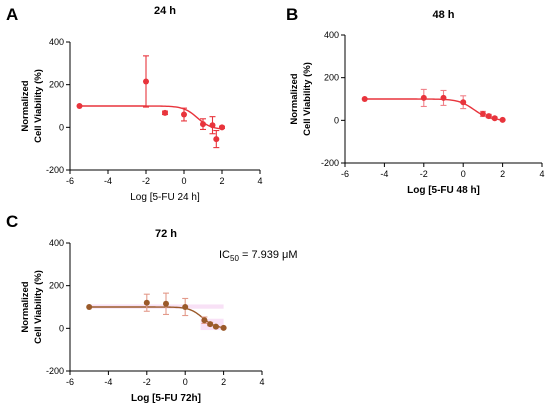 The height and width of the screenshot is (411, 550). I want to click on x-axis-title: Log [5-FU 48 h], so click(443, 190).